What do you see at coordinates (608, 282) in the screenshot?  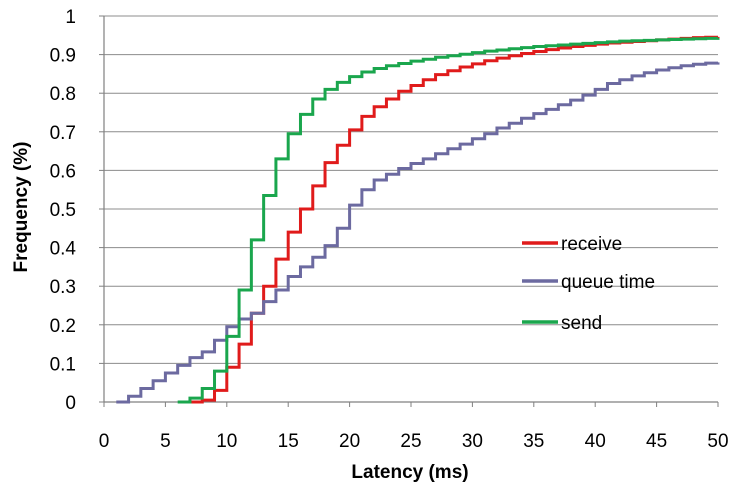 I see `legend-label-queue-time: queue time` at bounding box center [608, 282].